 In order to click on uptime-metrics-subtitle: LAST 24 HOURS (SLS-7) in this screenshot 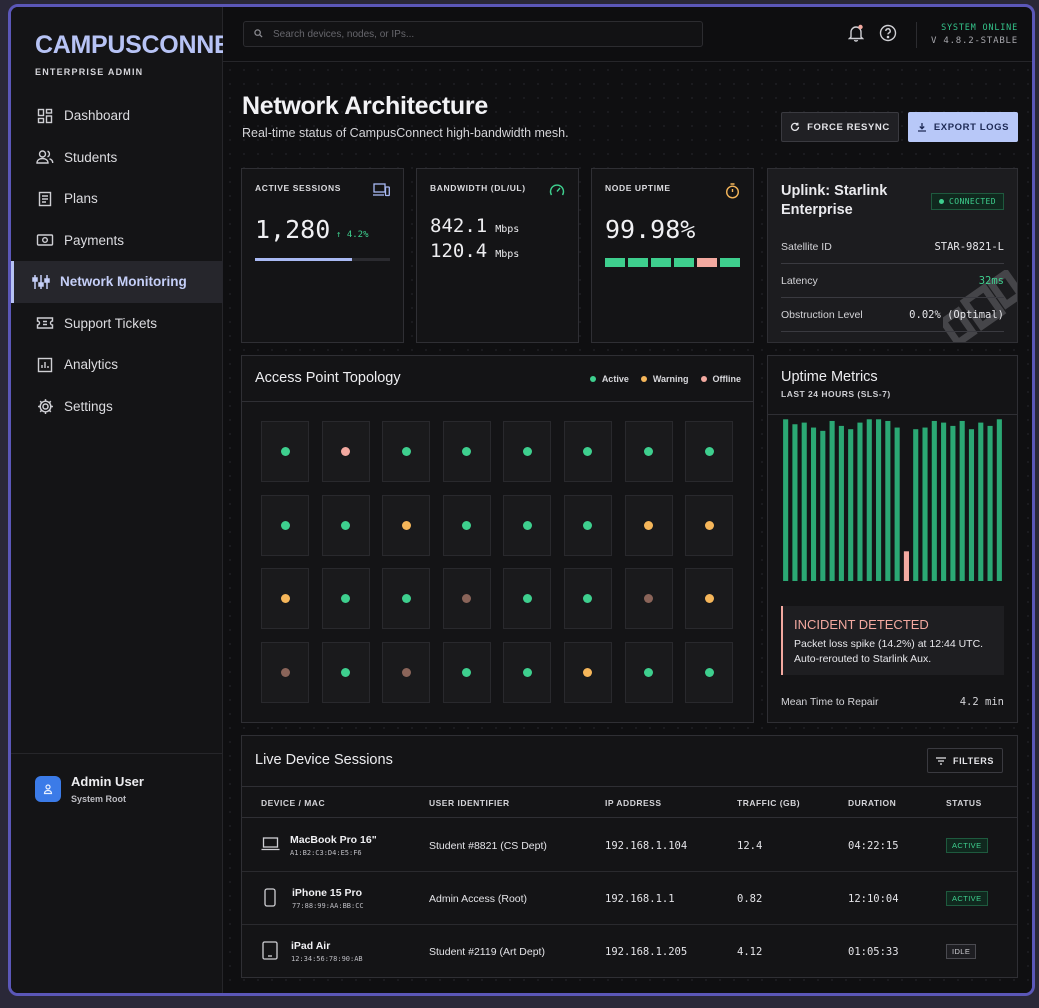, I will do `click(836, 394)`.